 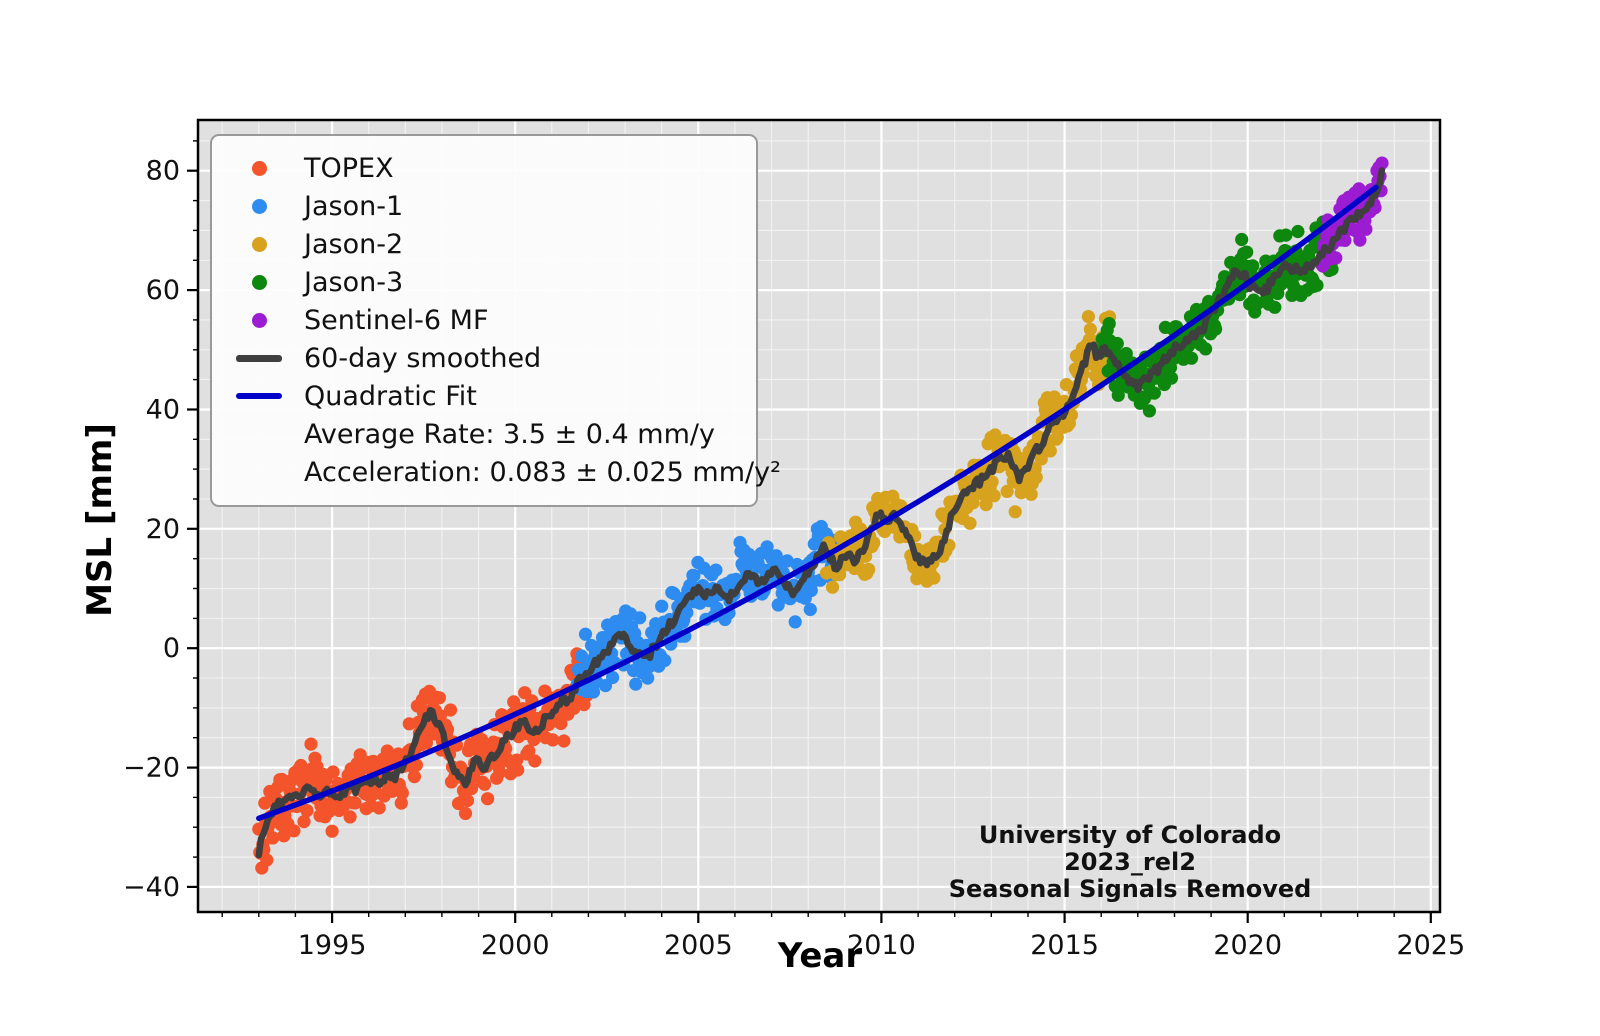 What do you see at coordinates (259, 320) in the screenshot?
I see `sentinel6-dot-icon` at bounding box center [259, 320].